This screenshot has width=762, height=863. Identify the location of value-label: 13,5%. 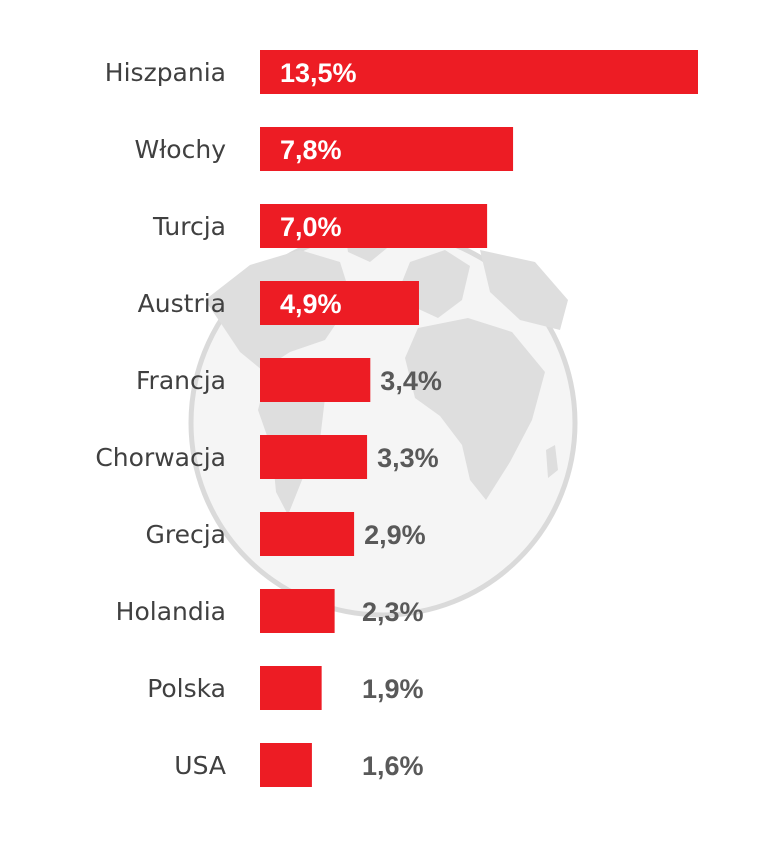
(318, 73).